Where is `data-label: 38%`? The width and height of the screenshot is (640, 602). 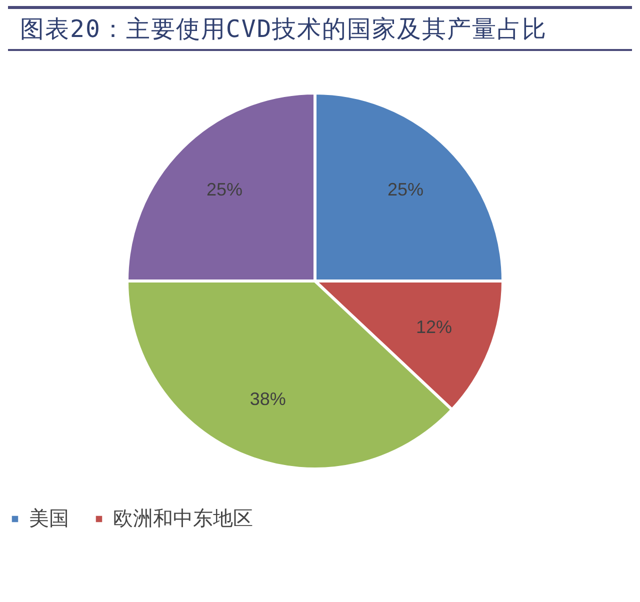
data-label: 38% is located at coordinates (268, 399).